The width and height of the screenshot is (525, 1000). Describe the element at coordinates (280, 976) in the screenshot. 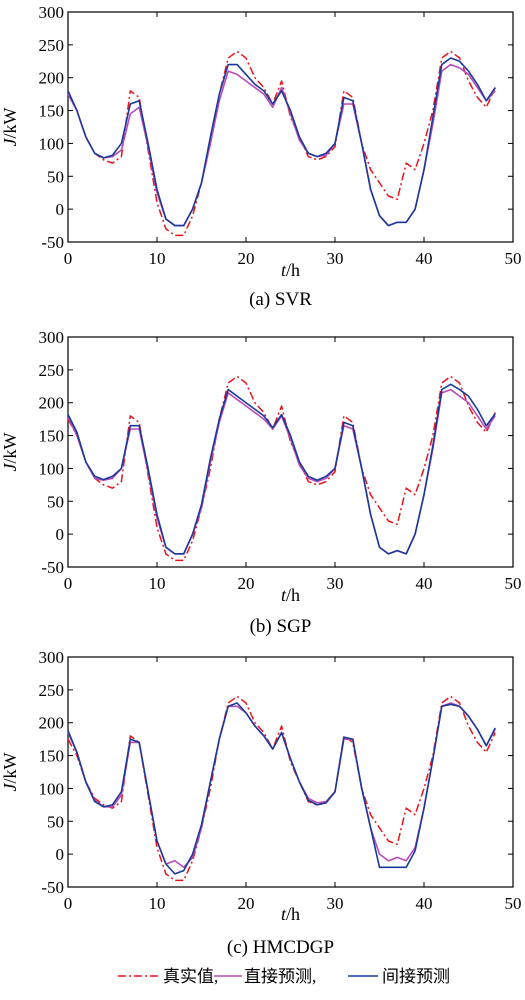

I see `legend-label-direct-prediction: 直接预测,` at that location.